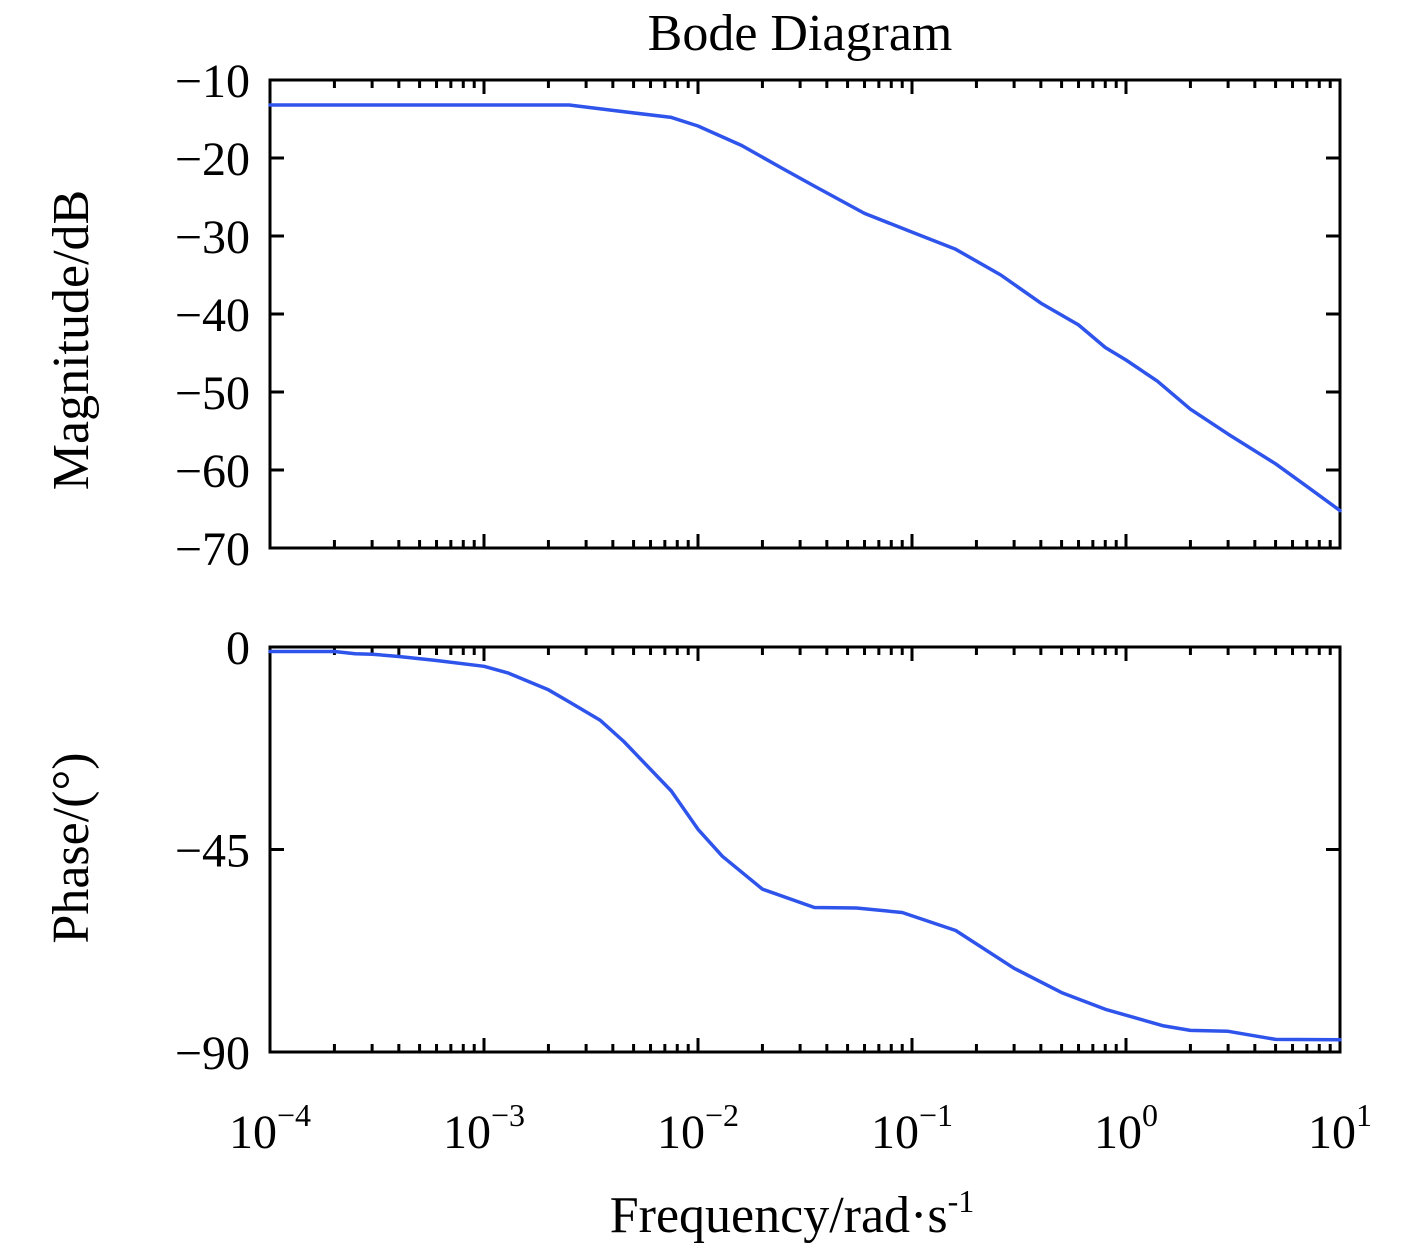  I want to click on x-tick-label: 10⁰, so click(1126, 1128).